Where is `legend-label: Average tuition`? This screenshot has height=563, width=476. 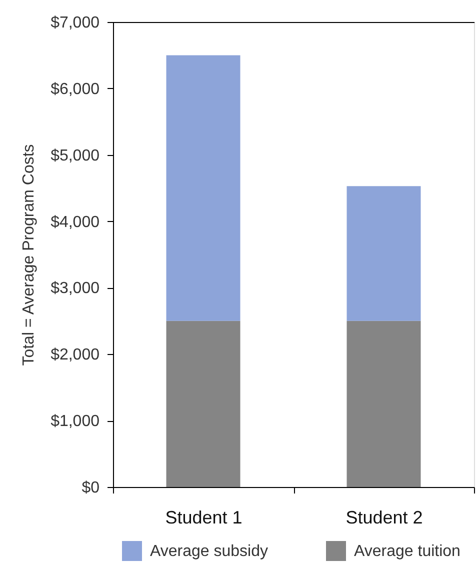
legend-label: Average tuition is located at coordinates (407, 551).